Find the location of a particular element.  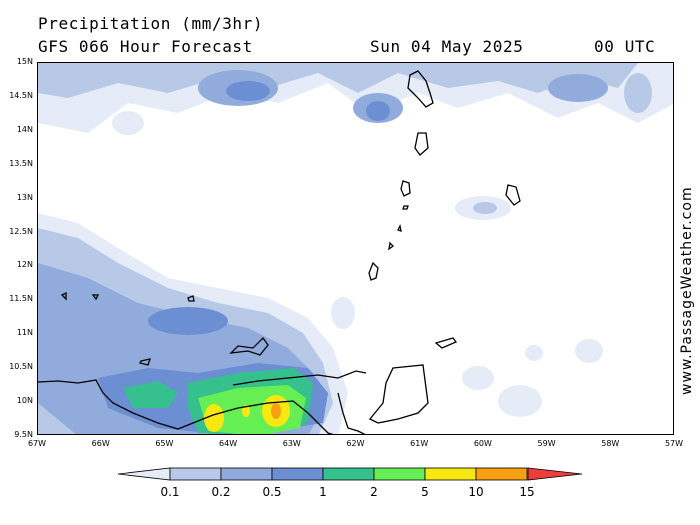

watermark-text: www.PassageWeather.com is located at coordinates (687, 290).